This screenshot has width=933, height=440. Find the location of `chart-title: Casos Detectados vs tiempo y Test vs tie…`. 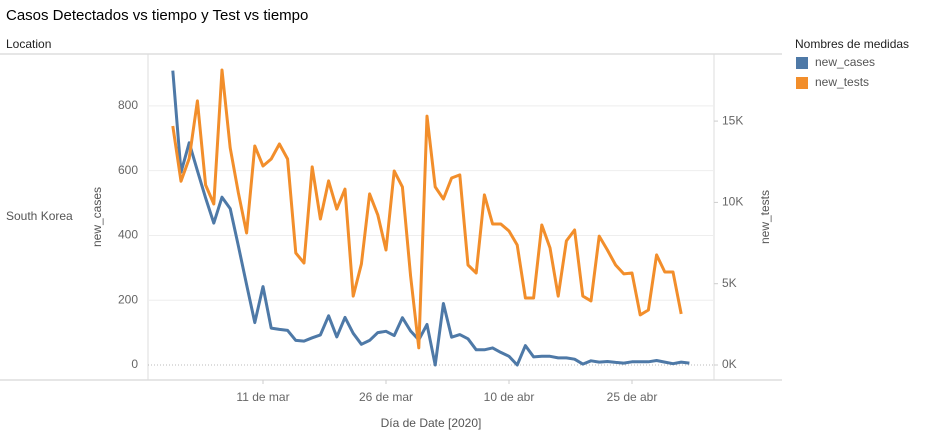

chart-title: Casos Detectados vs tiempo y Test vs tie… is located at coordinates (157, 15).